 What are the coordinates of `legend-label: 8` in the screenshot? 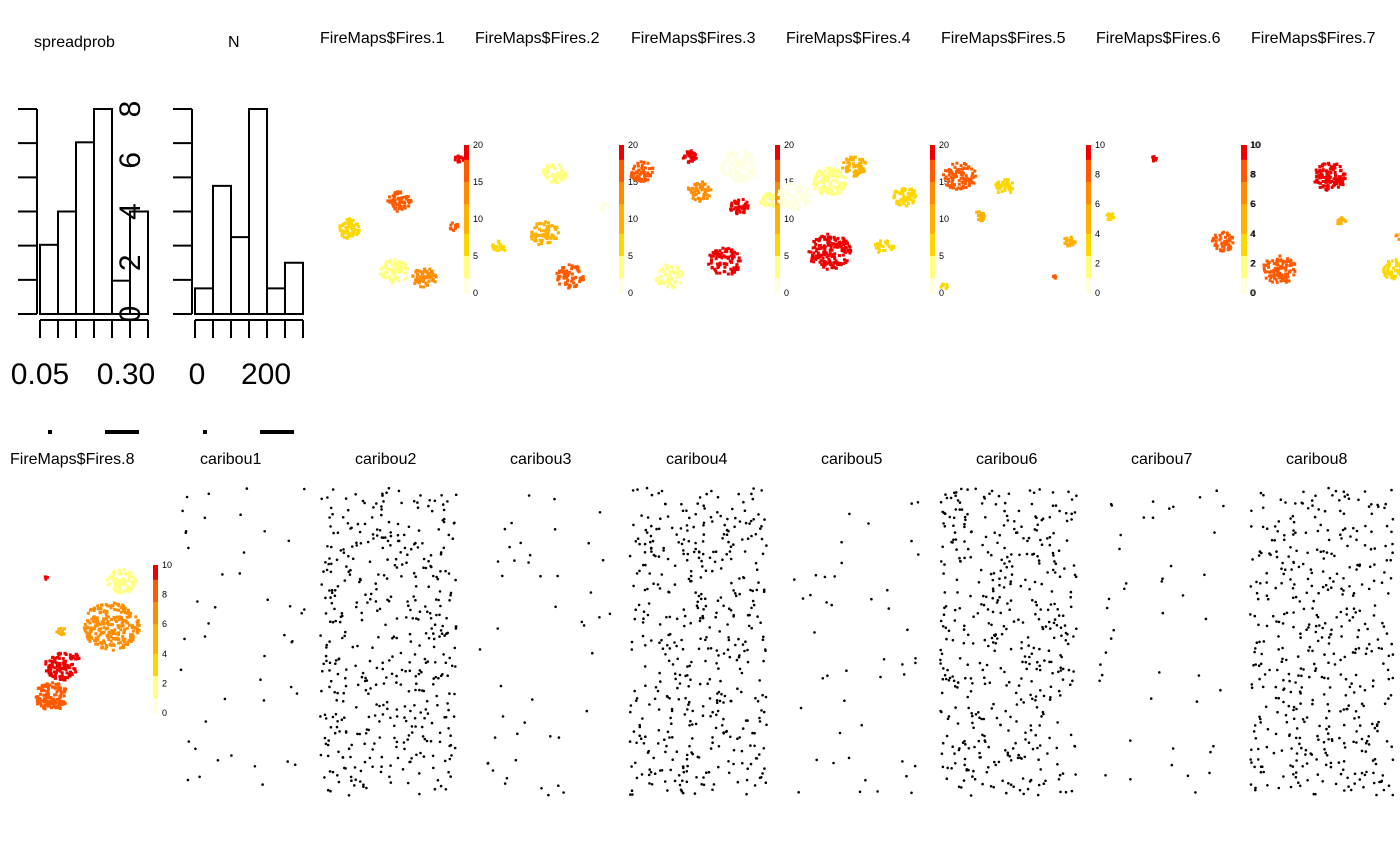 It's located at (1252, 175).